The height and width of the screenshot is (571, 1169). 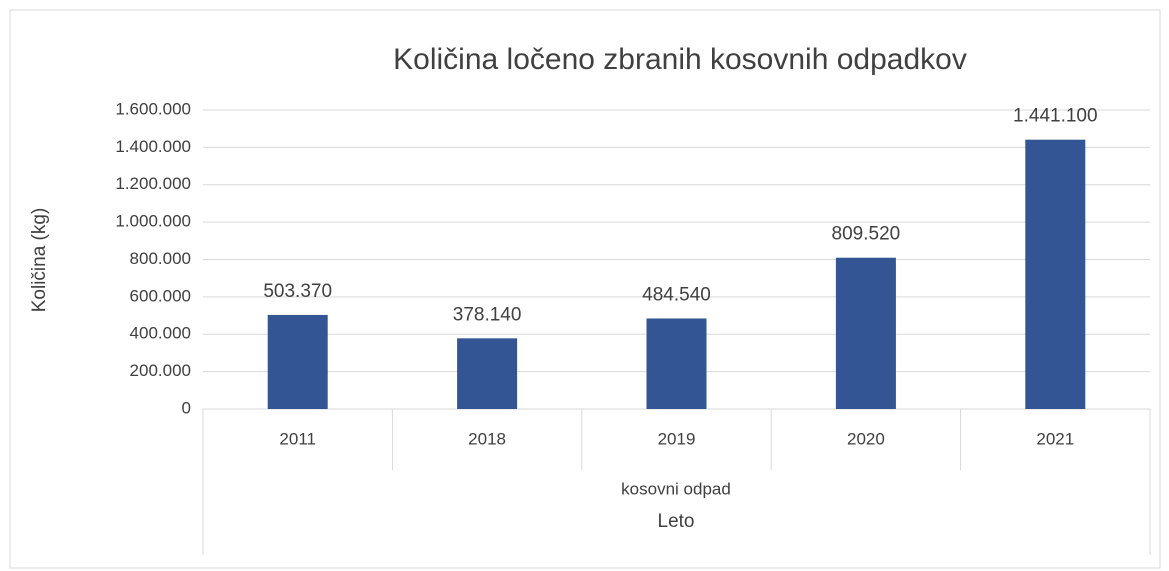 I want to click on y-tick-label: 200.000, so click(x=160, y=370).